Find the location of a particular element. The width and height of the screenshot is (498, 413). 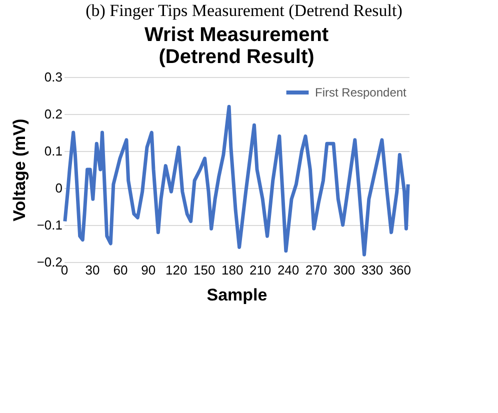

x-tick-label: 150 is located at coordinates (205, 270).